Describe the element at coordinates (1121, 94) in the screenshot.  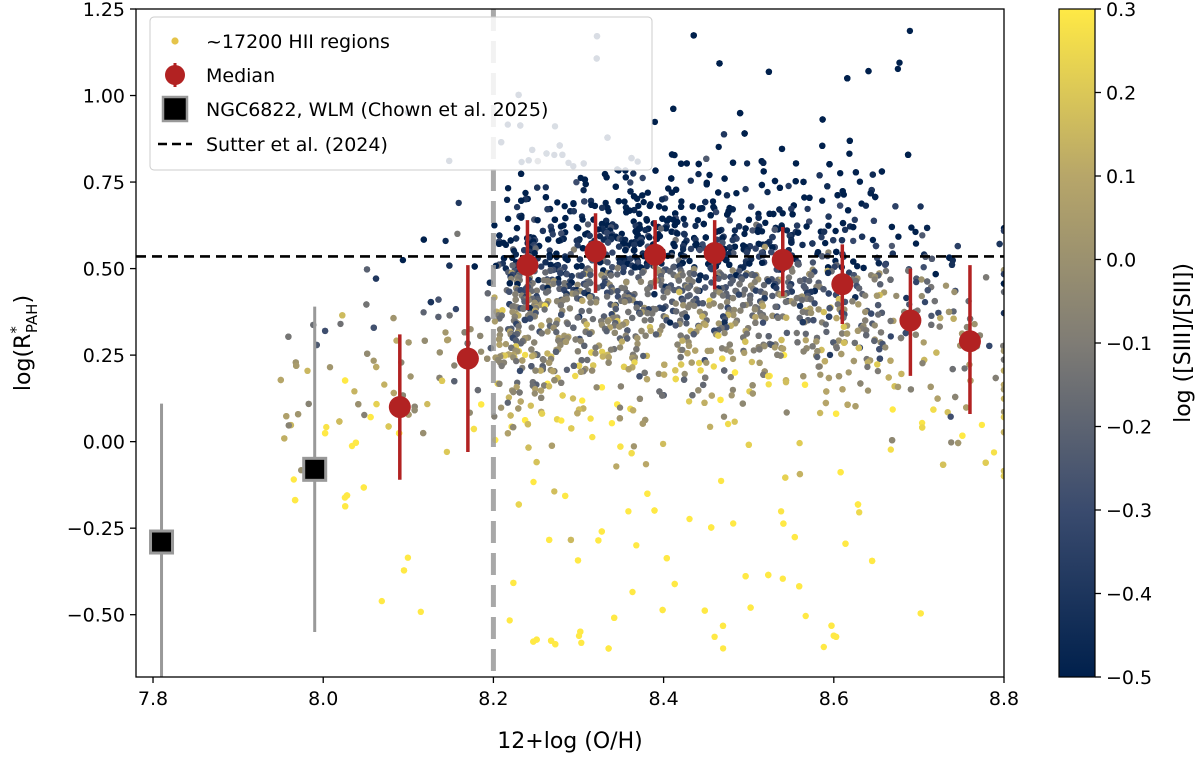
I see `colorbar-tick-label: 0.2` at that location.